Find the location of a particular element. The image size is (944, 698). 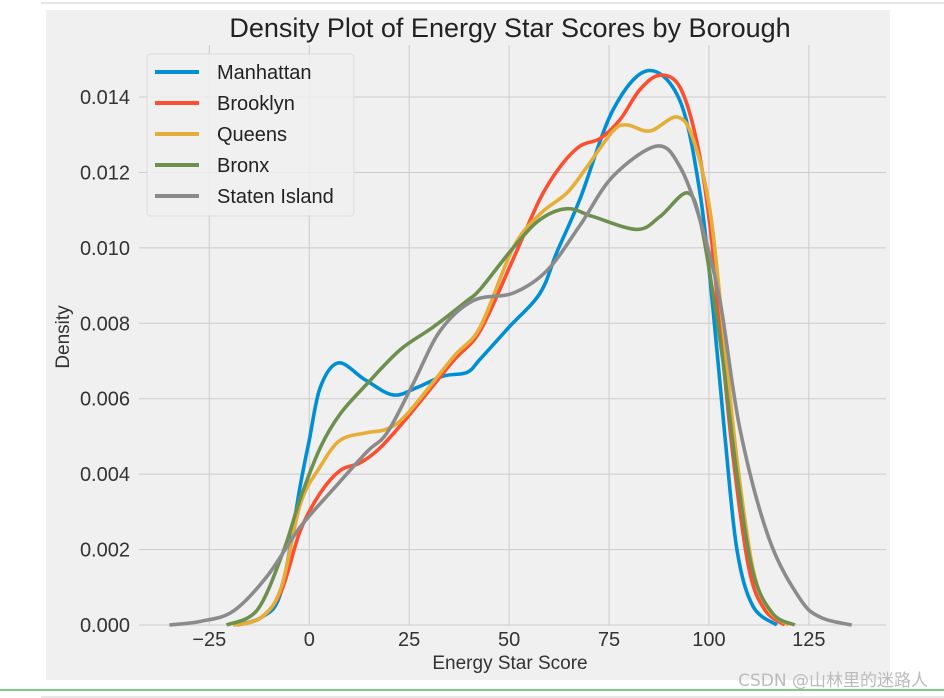

legend-label: Queens is located at coordinates (252, 135).